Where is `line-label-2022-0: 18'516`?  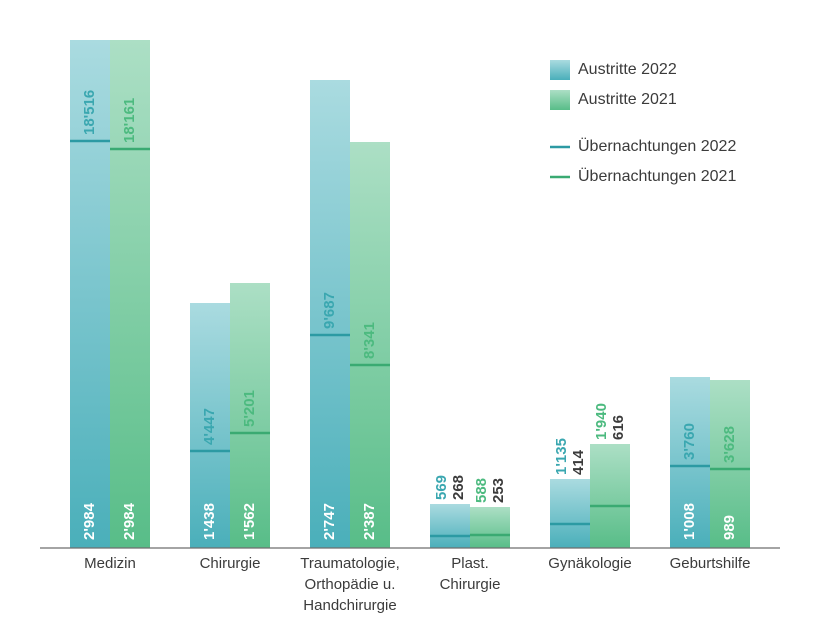
line-label-2022-0: 18'516 is located at coordinates (89, 112).